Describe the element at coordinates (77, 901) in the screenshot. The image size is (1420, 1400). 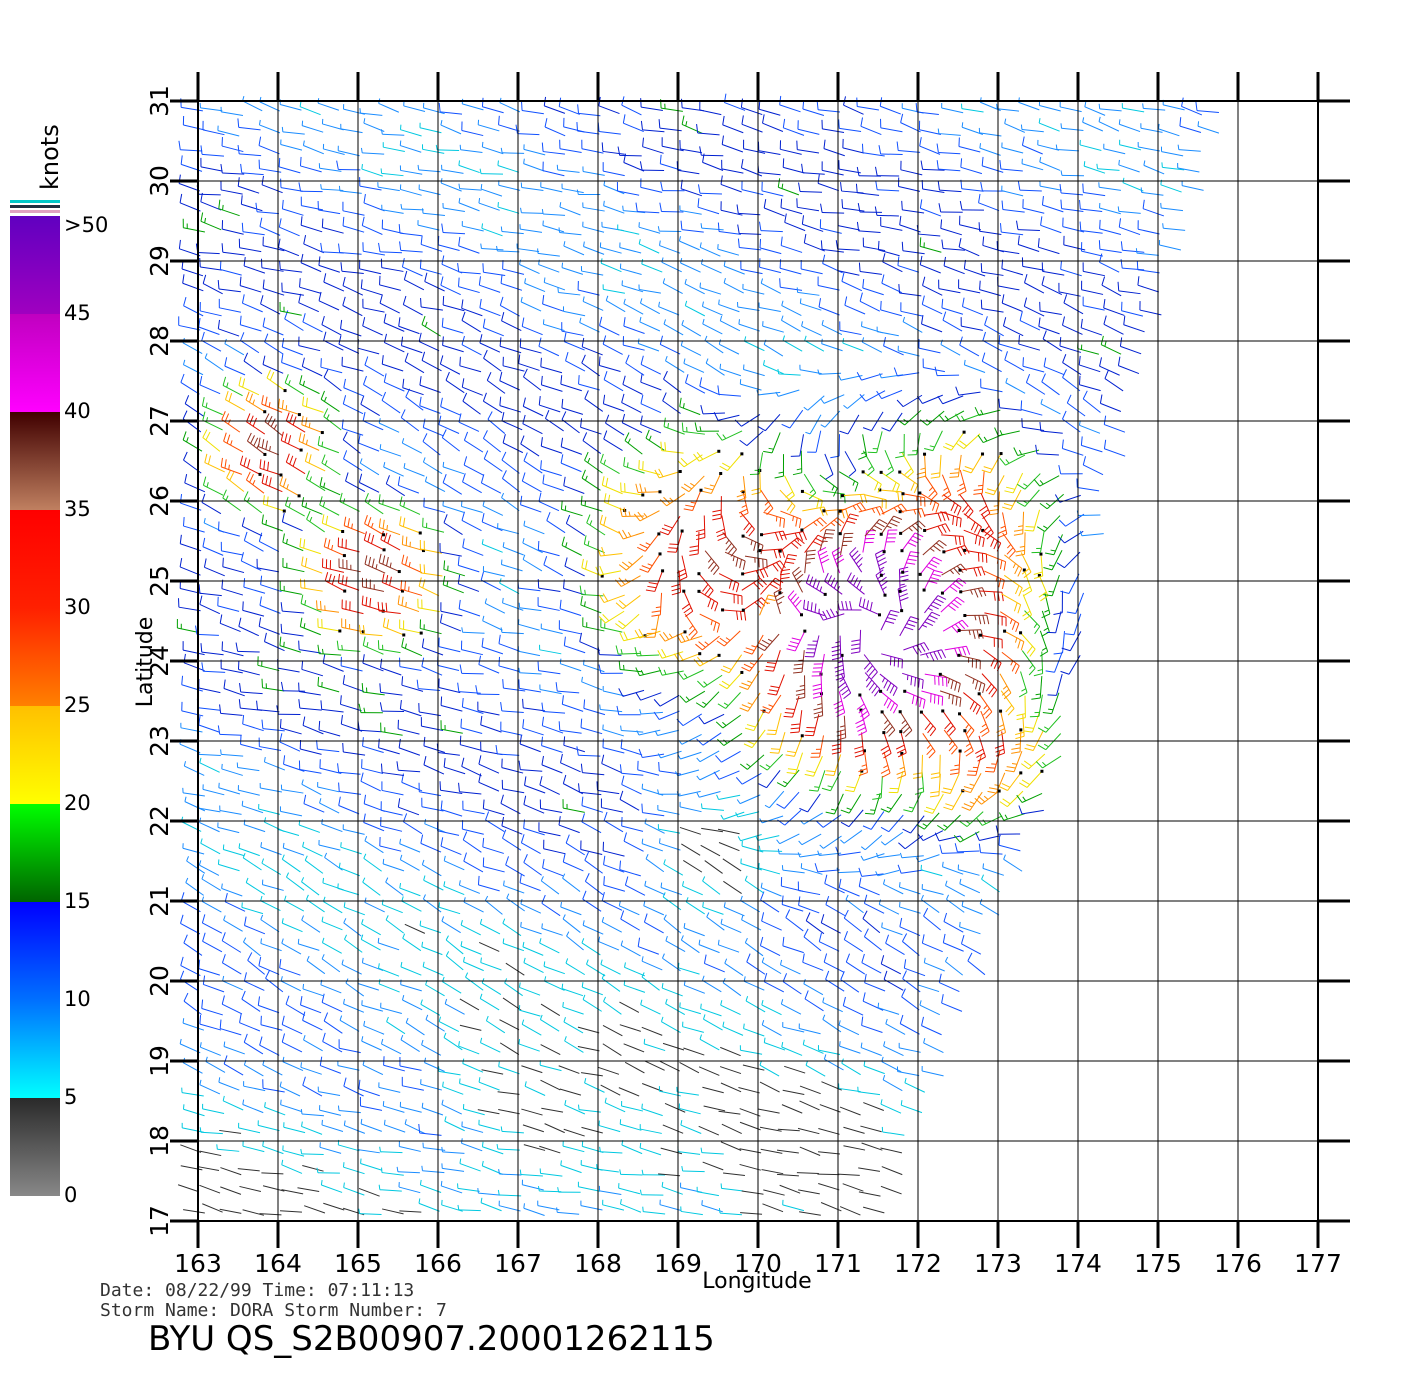
I see `colorbar-label: 15` at that location.